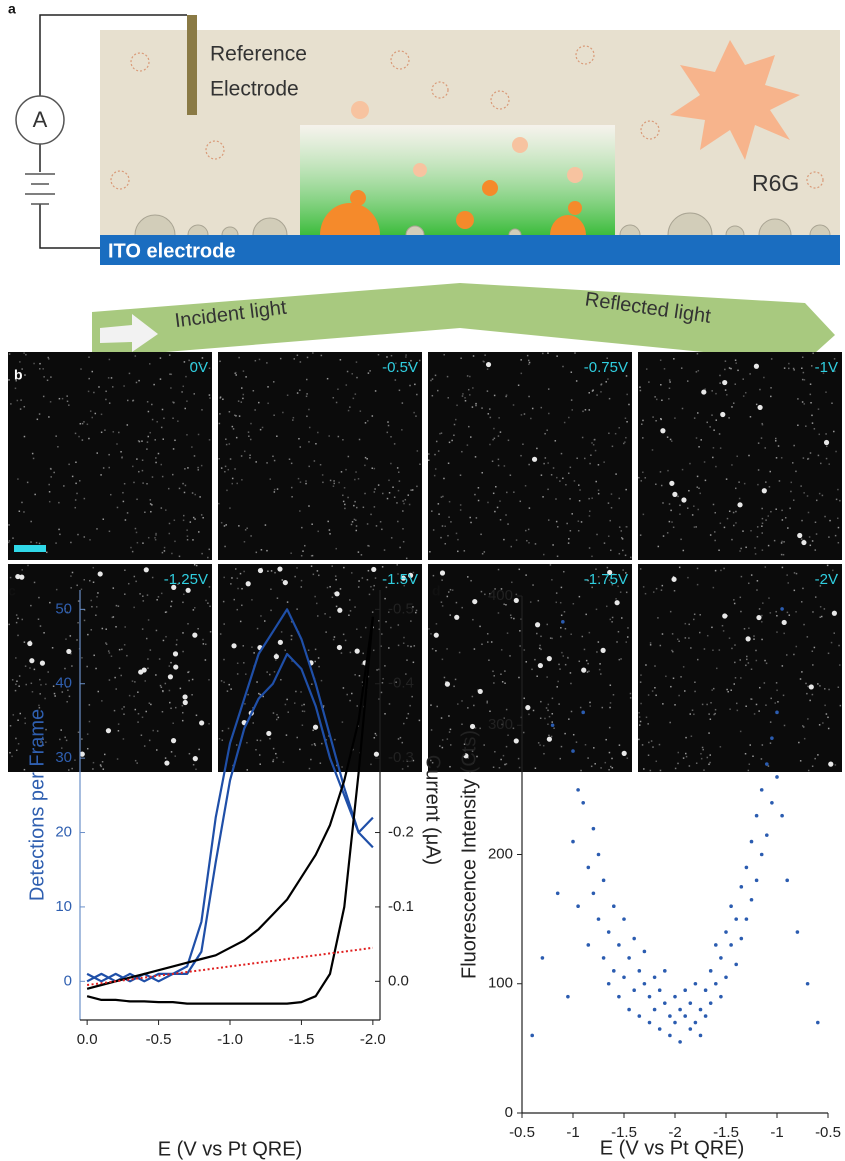 This screenshot has height=1161, width=845. What do you see at coordinates (113, 55) in the screenshot?
I see `wire` at bounding box center [113, 55].